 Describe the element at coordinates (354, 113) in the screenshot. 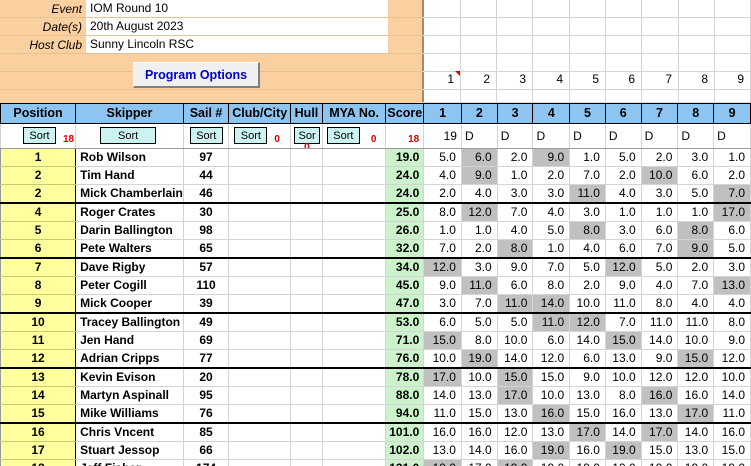

I see `col-header-mya: MYA No.` at that location.